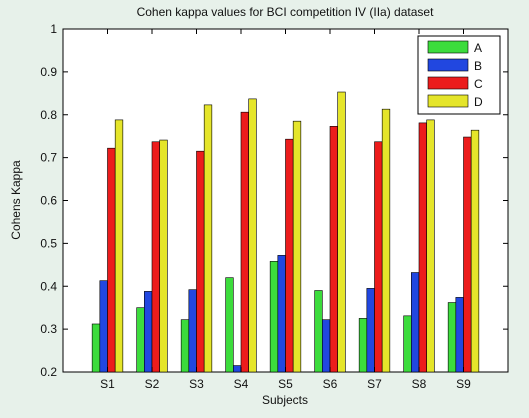  Describe the element at coordinates (475, 251) in the screenshot. I see `bar-D-S9` at that location.